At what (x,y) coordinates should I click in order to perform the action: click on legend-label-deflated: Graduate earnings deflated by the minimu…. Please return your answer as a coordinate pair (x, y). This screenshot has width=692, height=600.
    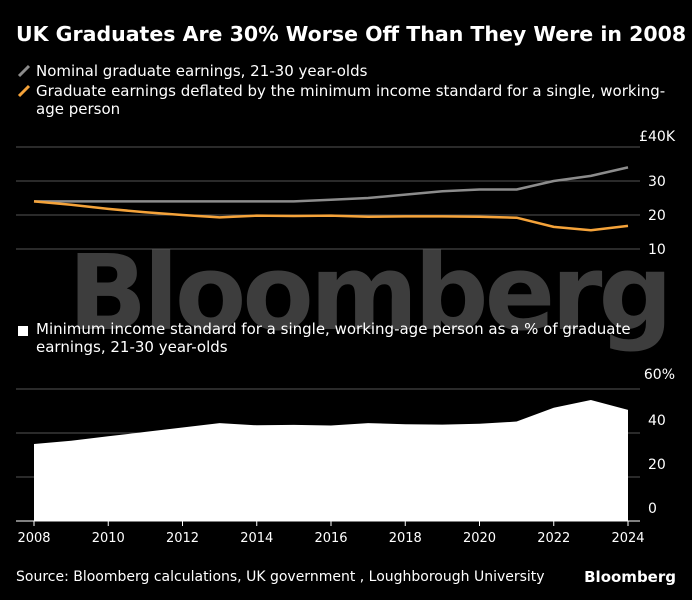
    Looking at the image, I should click on (351, 100).